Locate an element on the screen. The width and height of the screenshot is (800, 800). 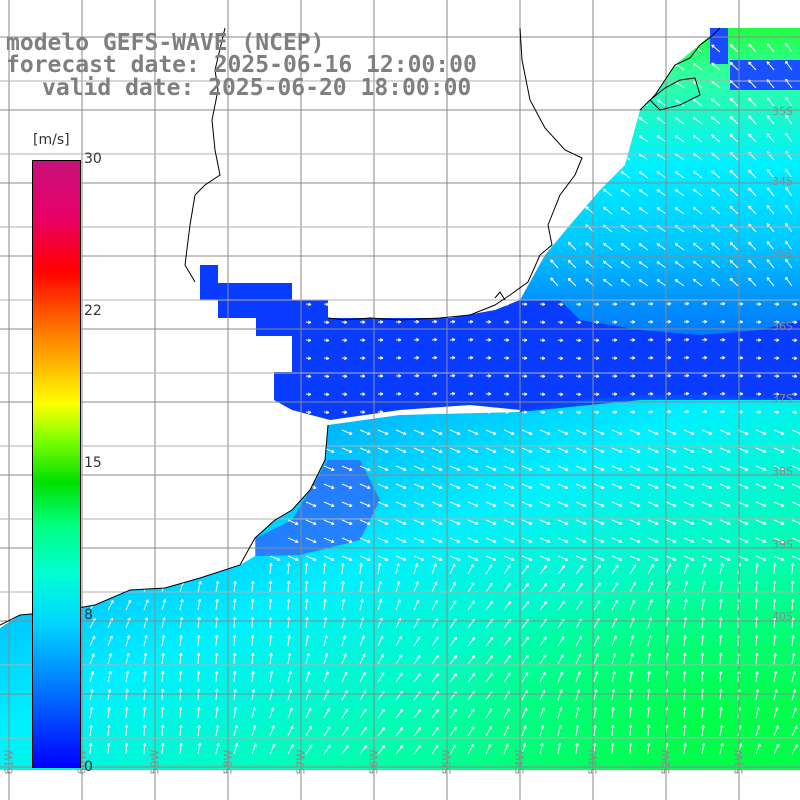
latitude-label: 35S is located at coordinates (782, 111).